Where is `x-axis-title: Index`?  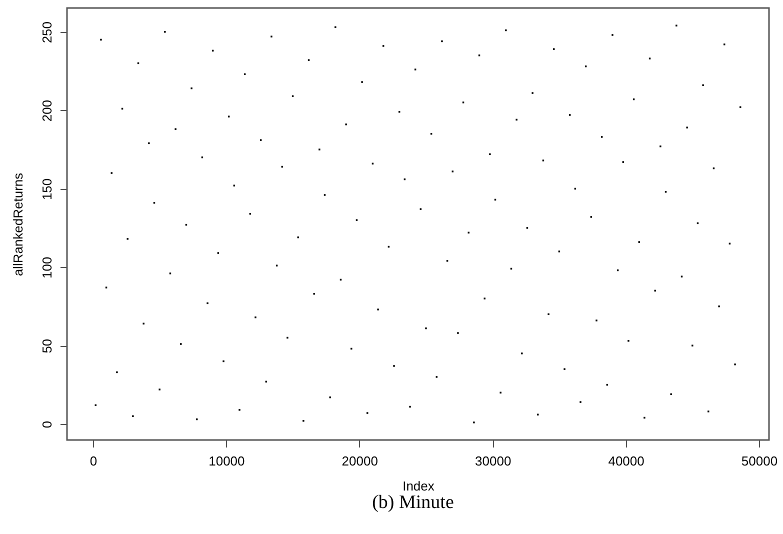
x-axis-title: Index is located at coordinates (418, 486).